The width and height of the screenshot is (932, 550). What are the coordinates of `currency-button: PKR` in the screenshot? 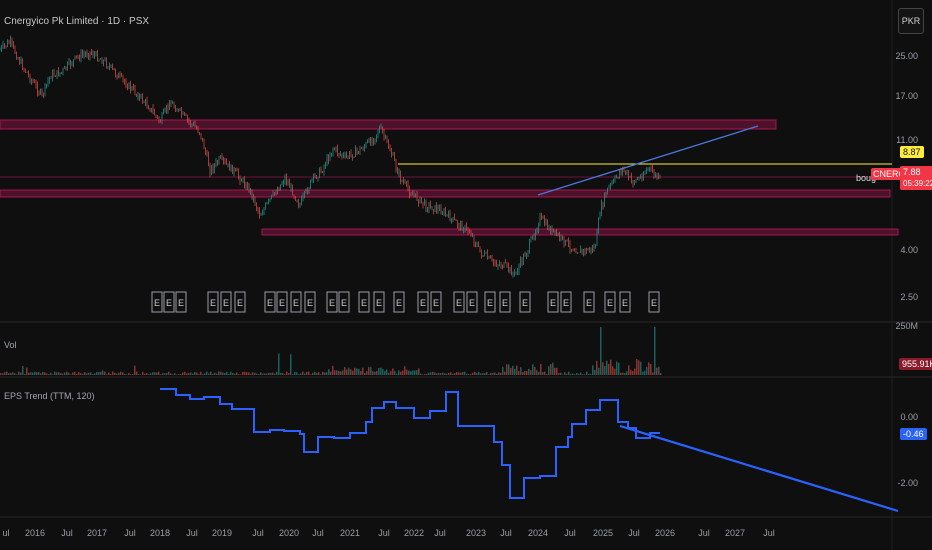 It's located at (911, 21).